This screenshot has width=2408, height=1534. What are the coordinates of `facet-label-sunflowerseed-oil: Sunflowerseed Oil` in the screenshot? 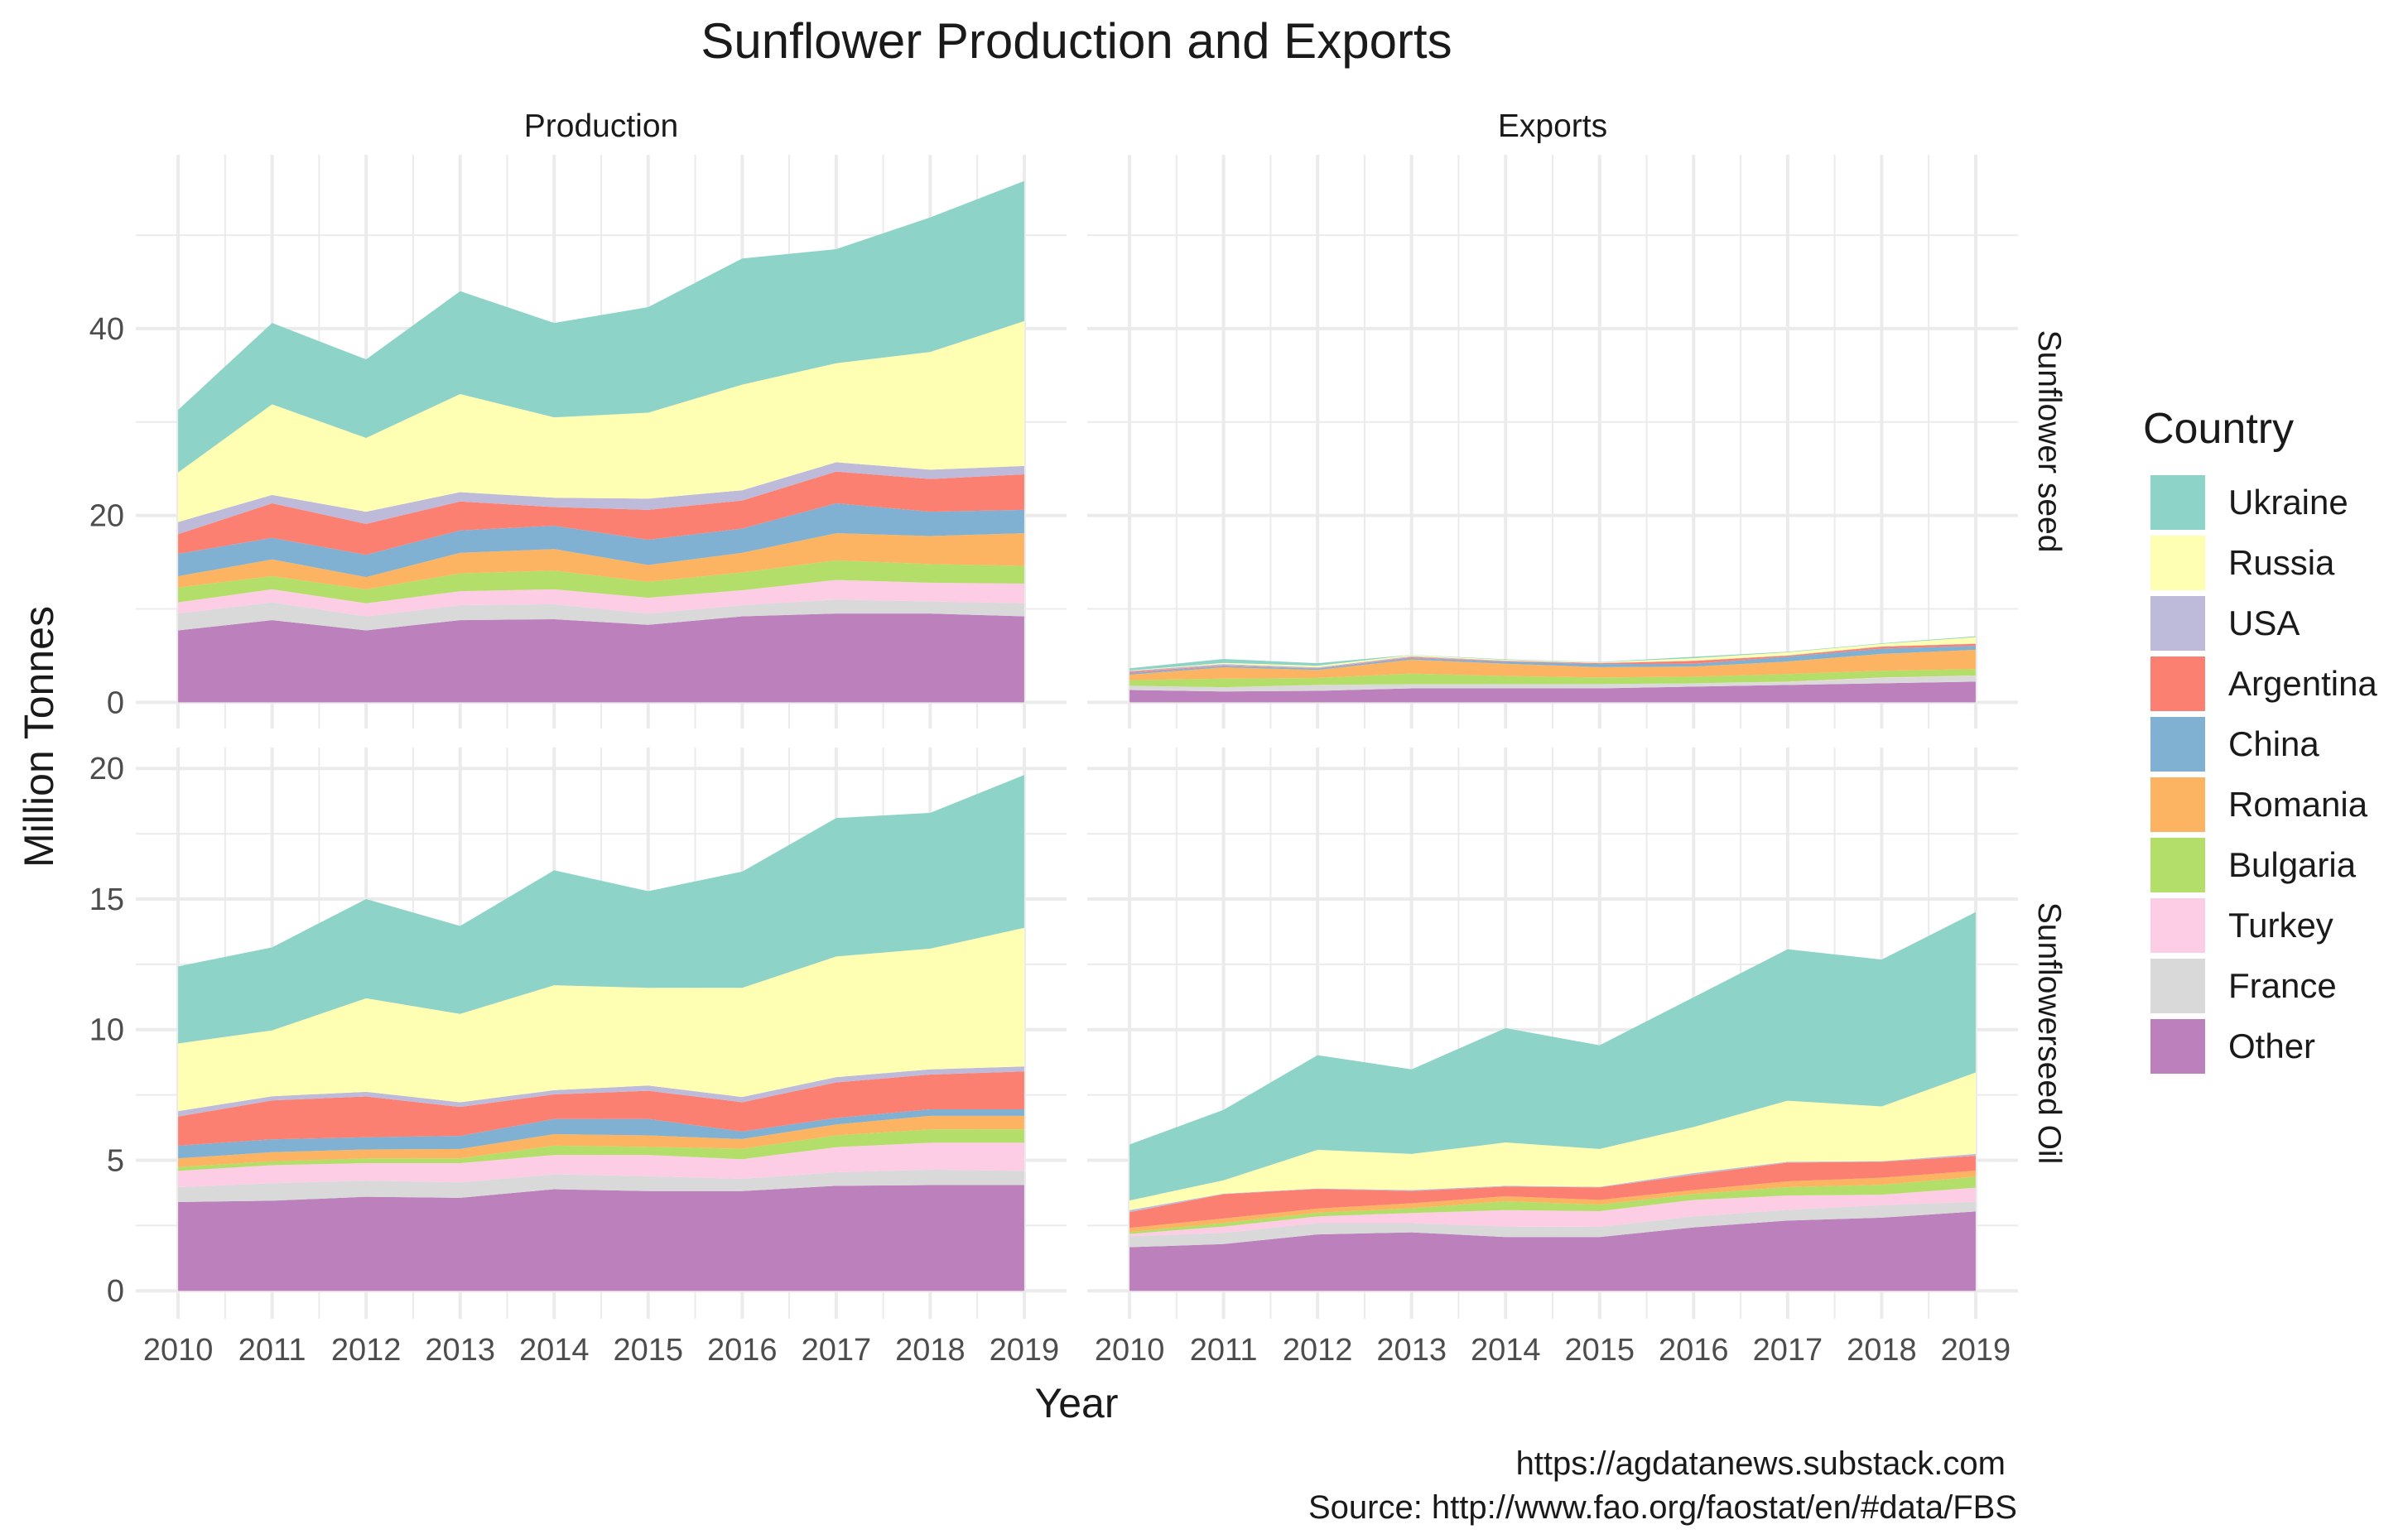 It's located at (2049, 1034).